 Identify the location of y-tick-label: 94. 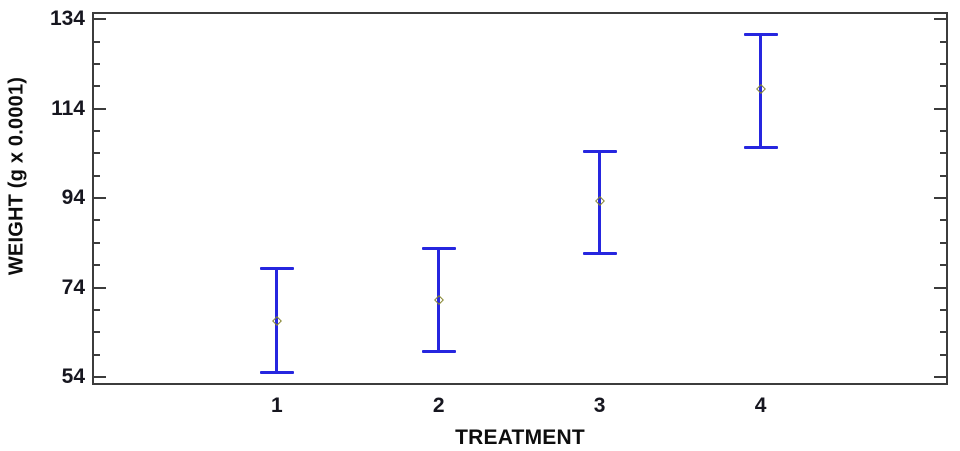
(73, 198).